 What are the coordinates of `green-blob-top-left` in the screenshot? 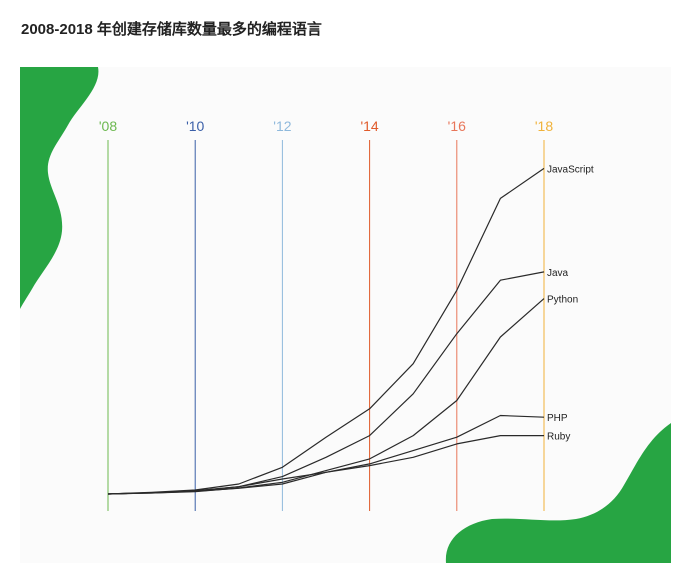 It's located at (59, 188).